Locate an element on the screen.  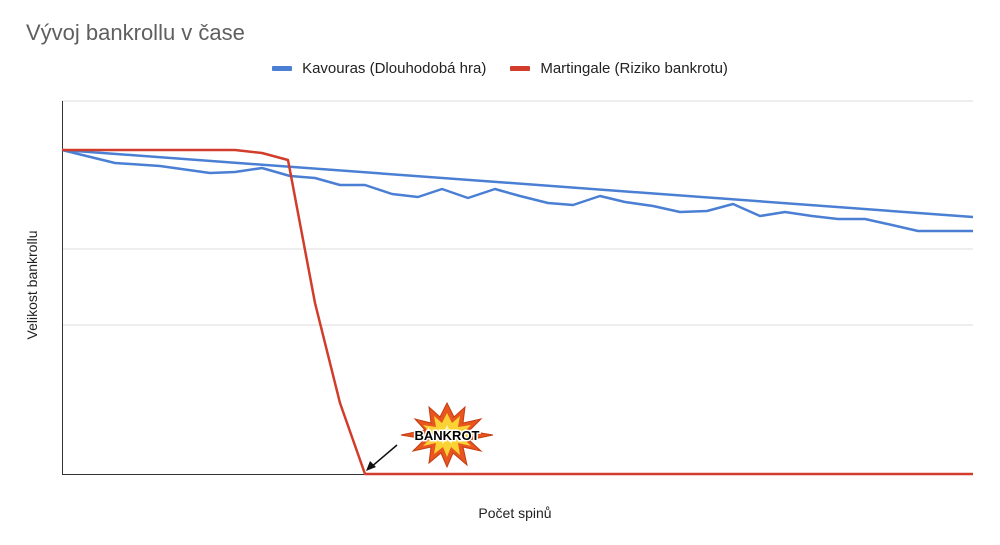
x-axis-label: Počet spinů is located at coordinates (515, 513).